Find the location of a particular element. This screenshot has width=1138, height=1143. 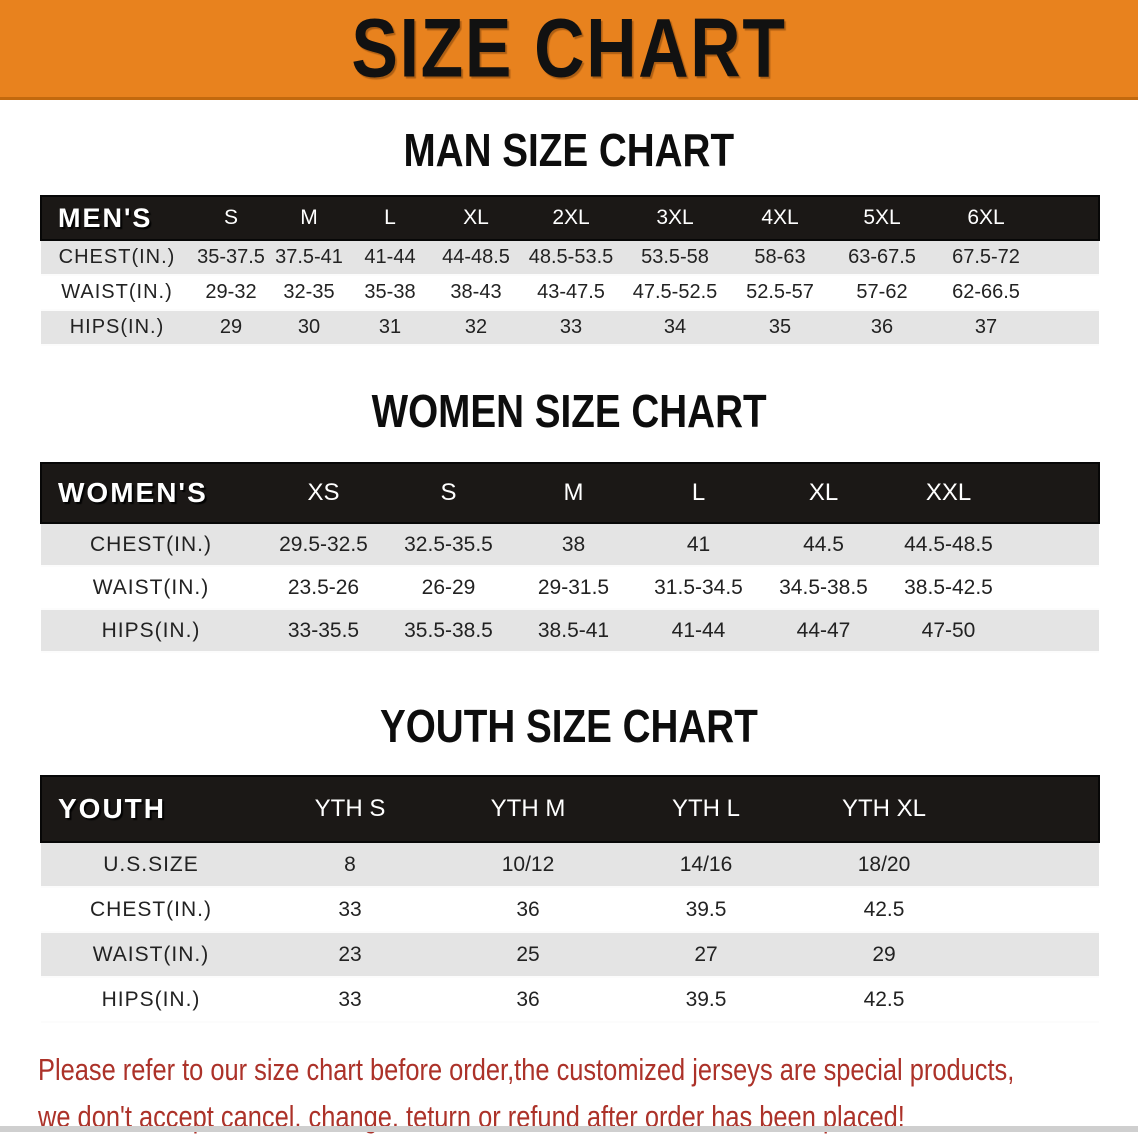

size-cell: 23 is located at coordinates (350, 954).